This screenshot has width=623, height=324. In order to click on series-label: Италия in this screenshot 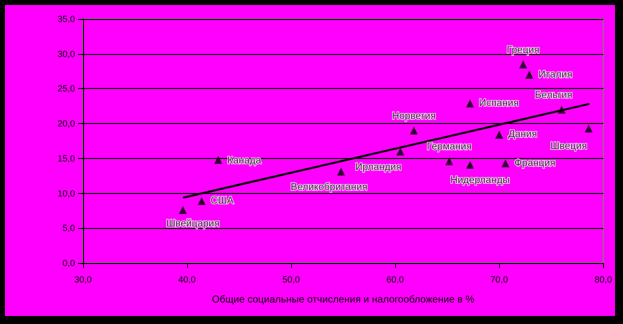, I will do `click(555, 74)`.